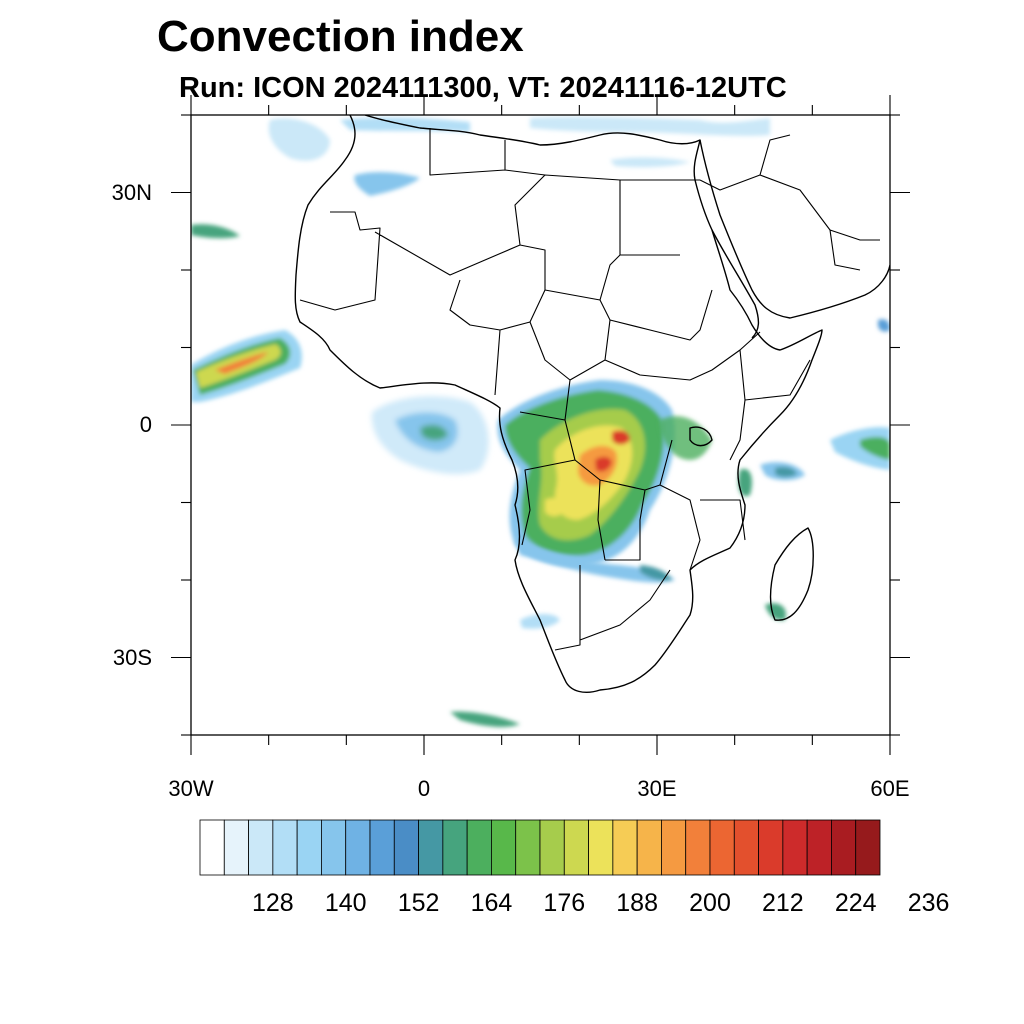 This screenshot has height=1024, width=1024. I want to click on convection-region-north-atlantic, so click(480, 177).